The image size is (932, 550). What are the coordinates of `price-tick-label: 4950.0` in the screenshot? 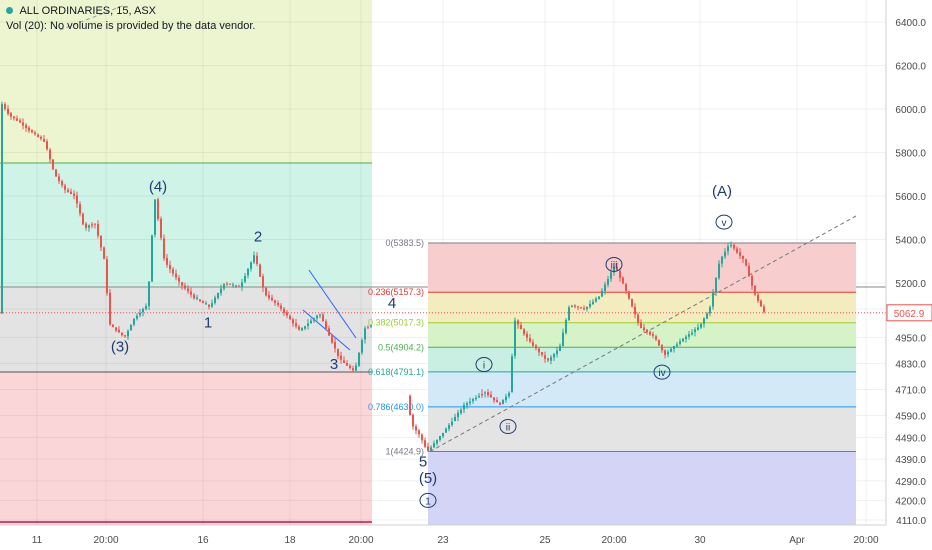 It's located at (910, 338).